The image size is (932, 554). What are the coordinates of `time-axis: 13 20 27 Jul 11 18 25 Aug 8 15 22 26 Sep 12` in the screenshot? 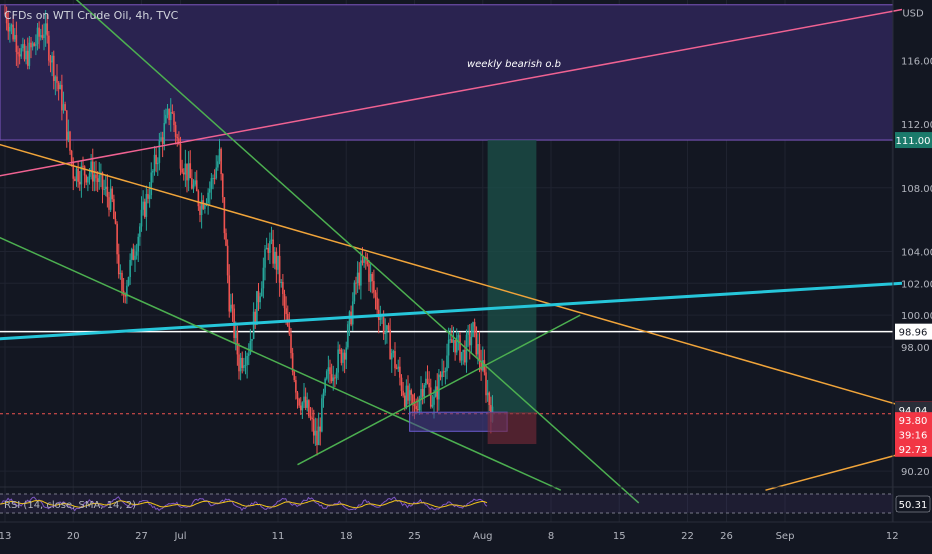 It's located at (449, 536).